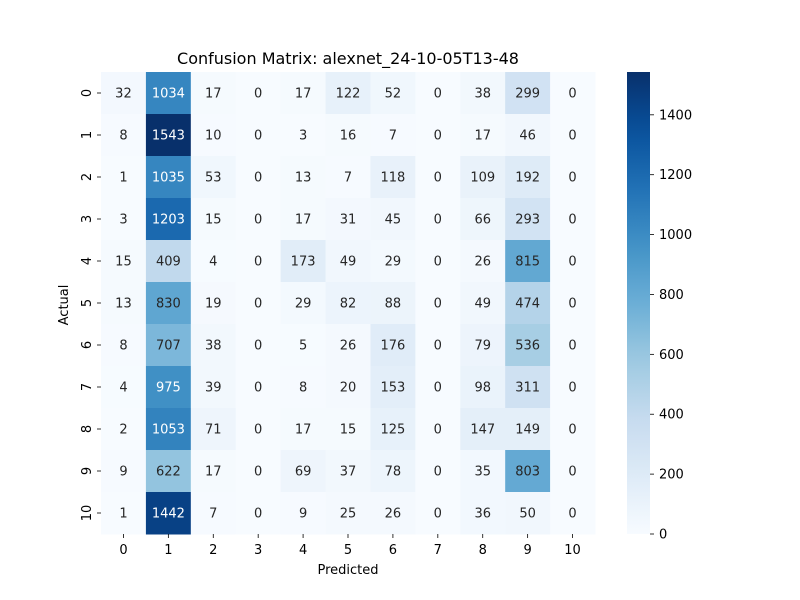  What do you see at coordinates (638, 303) in the screenshot?
I see `colorbar-gradient` at bounding box center [638, 303].